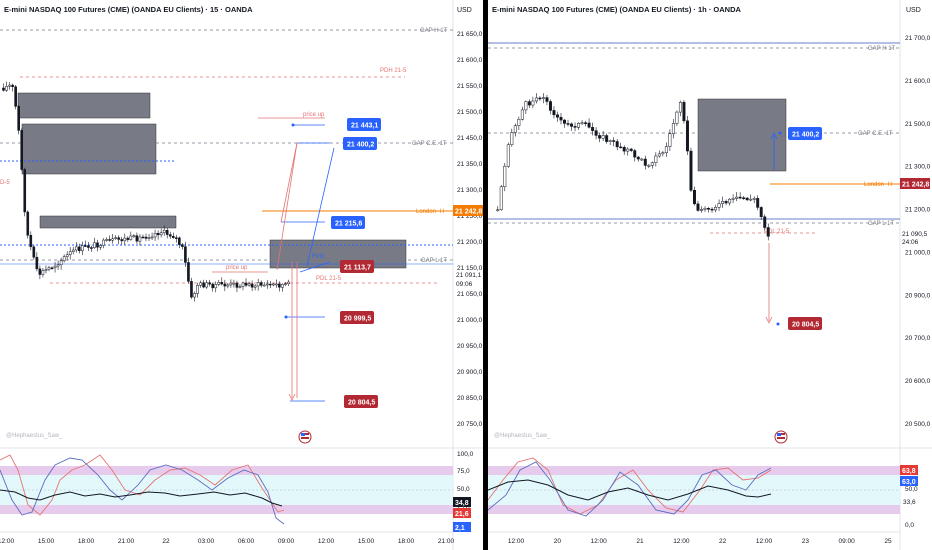  What do you see at coordinates (246, 541) in the screenshot?
I see `time-axis-15m-tick: 06:00` at bounding box center [246, 541].